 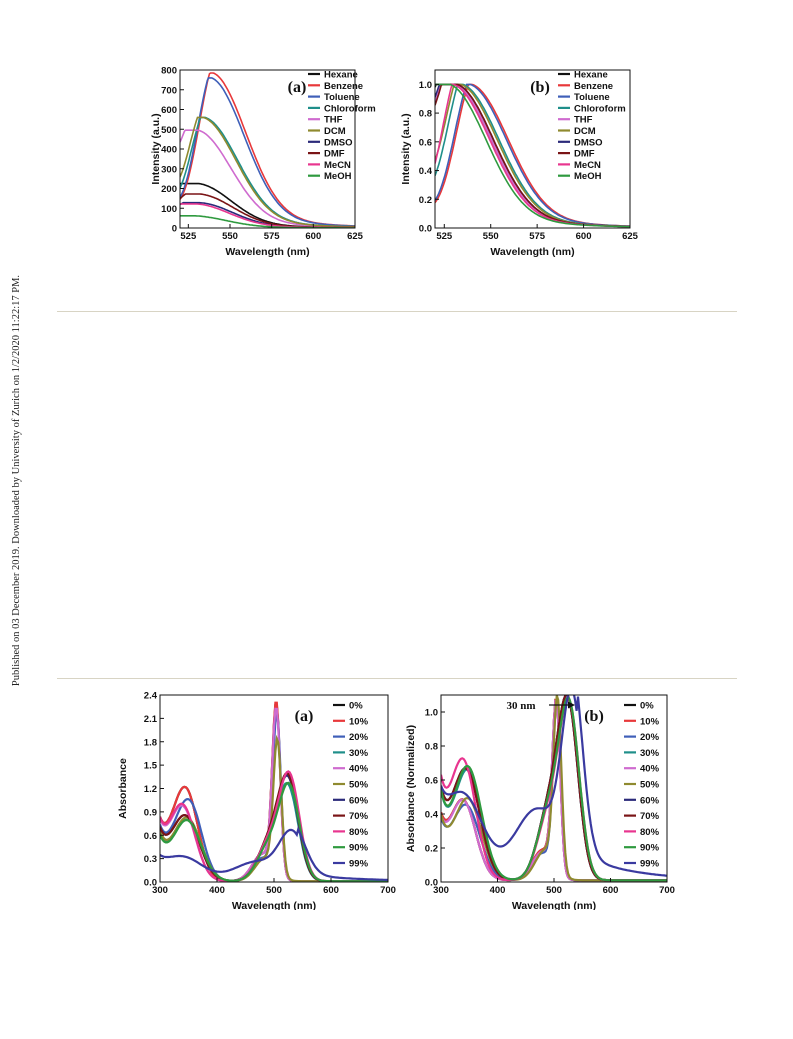 I want to click on x-tick-label: 700, so click(x=667, y=890).